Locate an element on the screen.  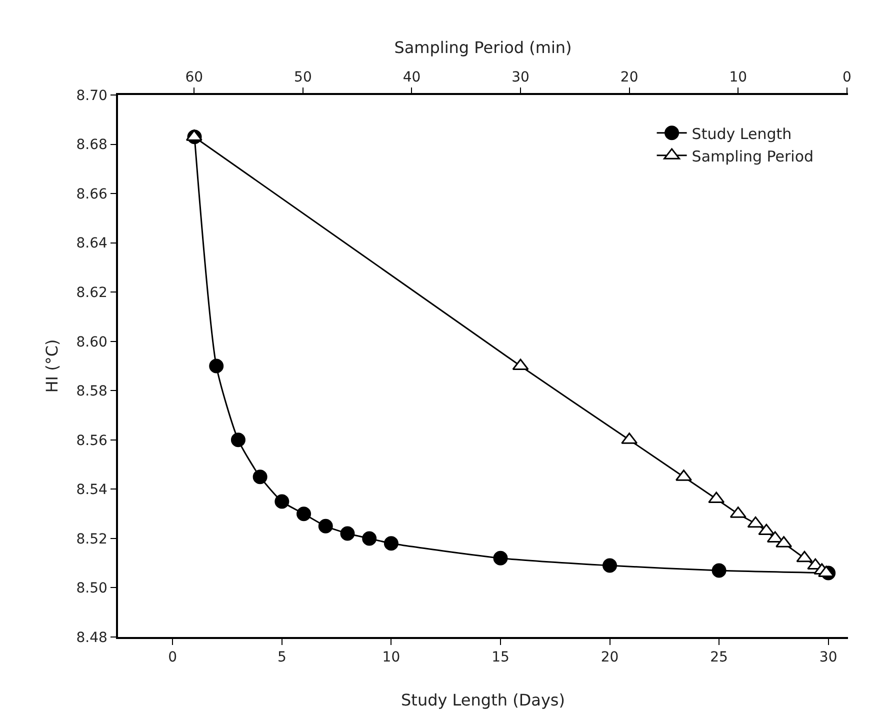
x2-tick-label: 0 is located at coordinates (847, 78).